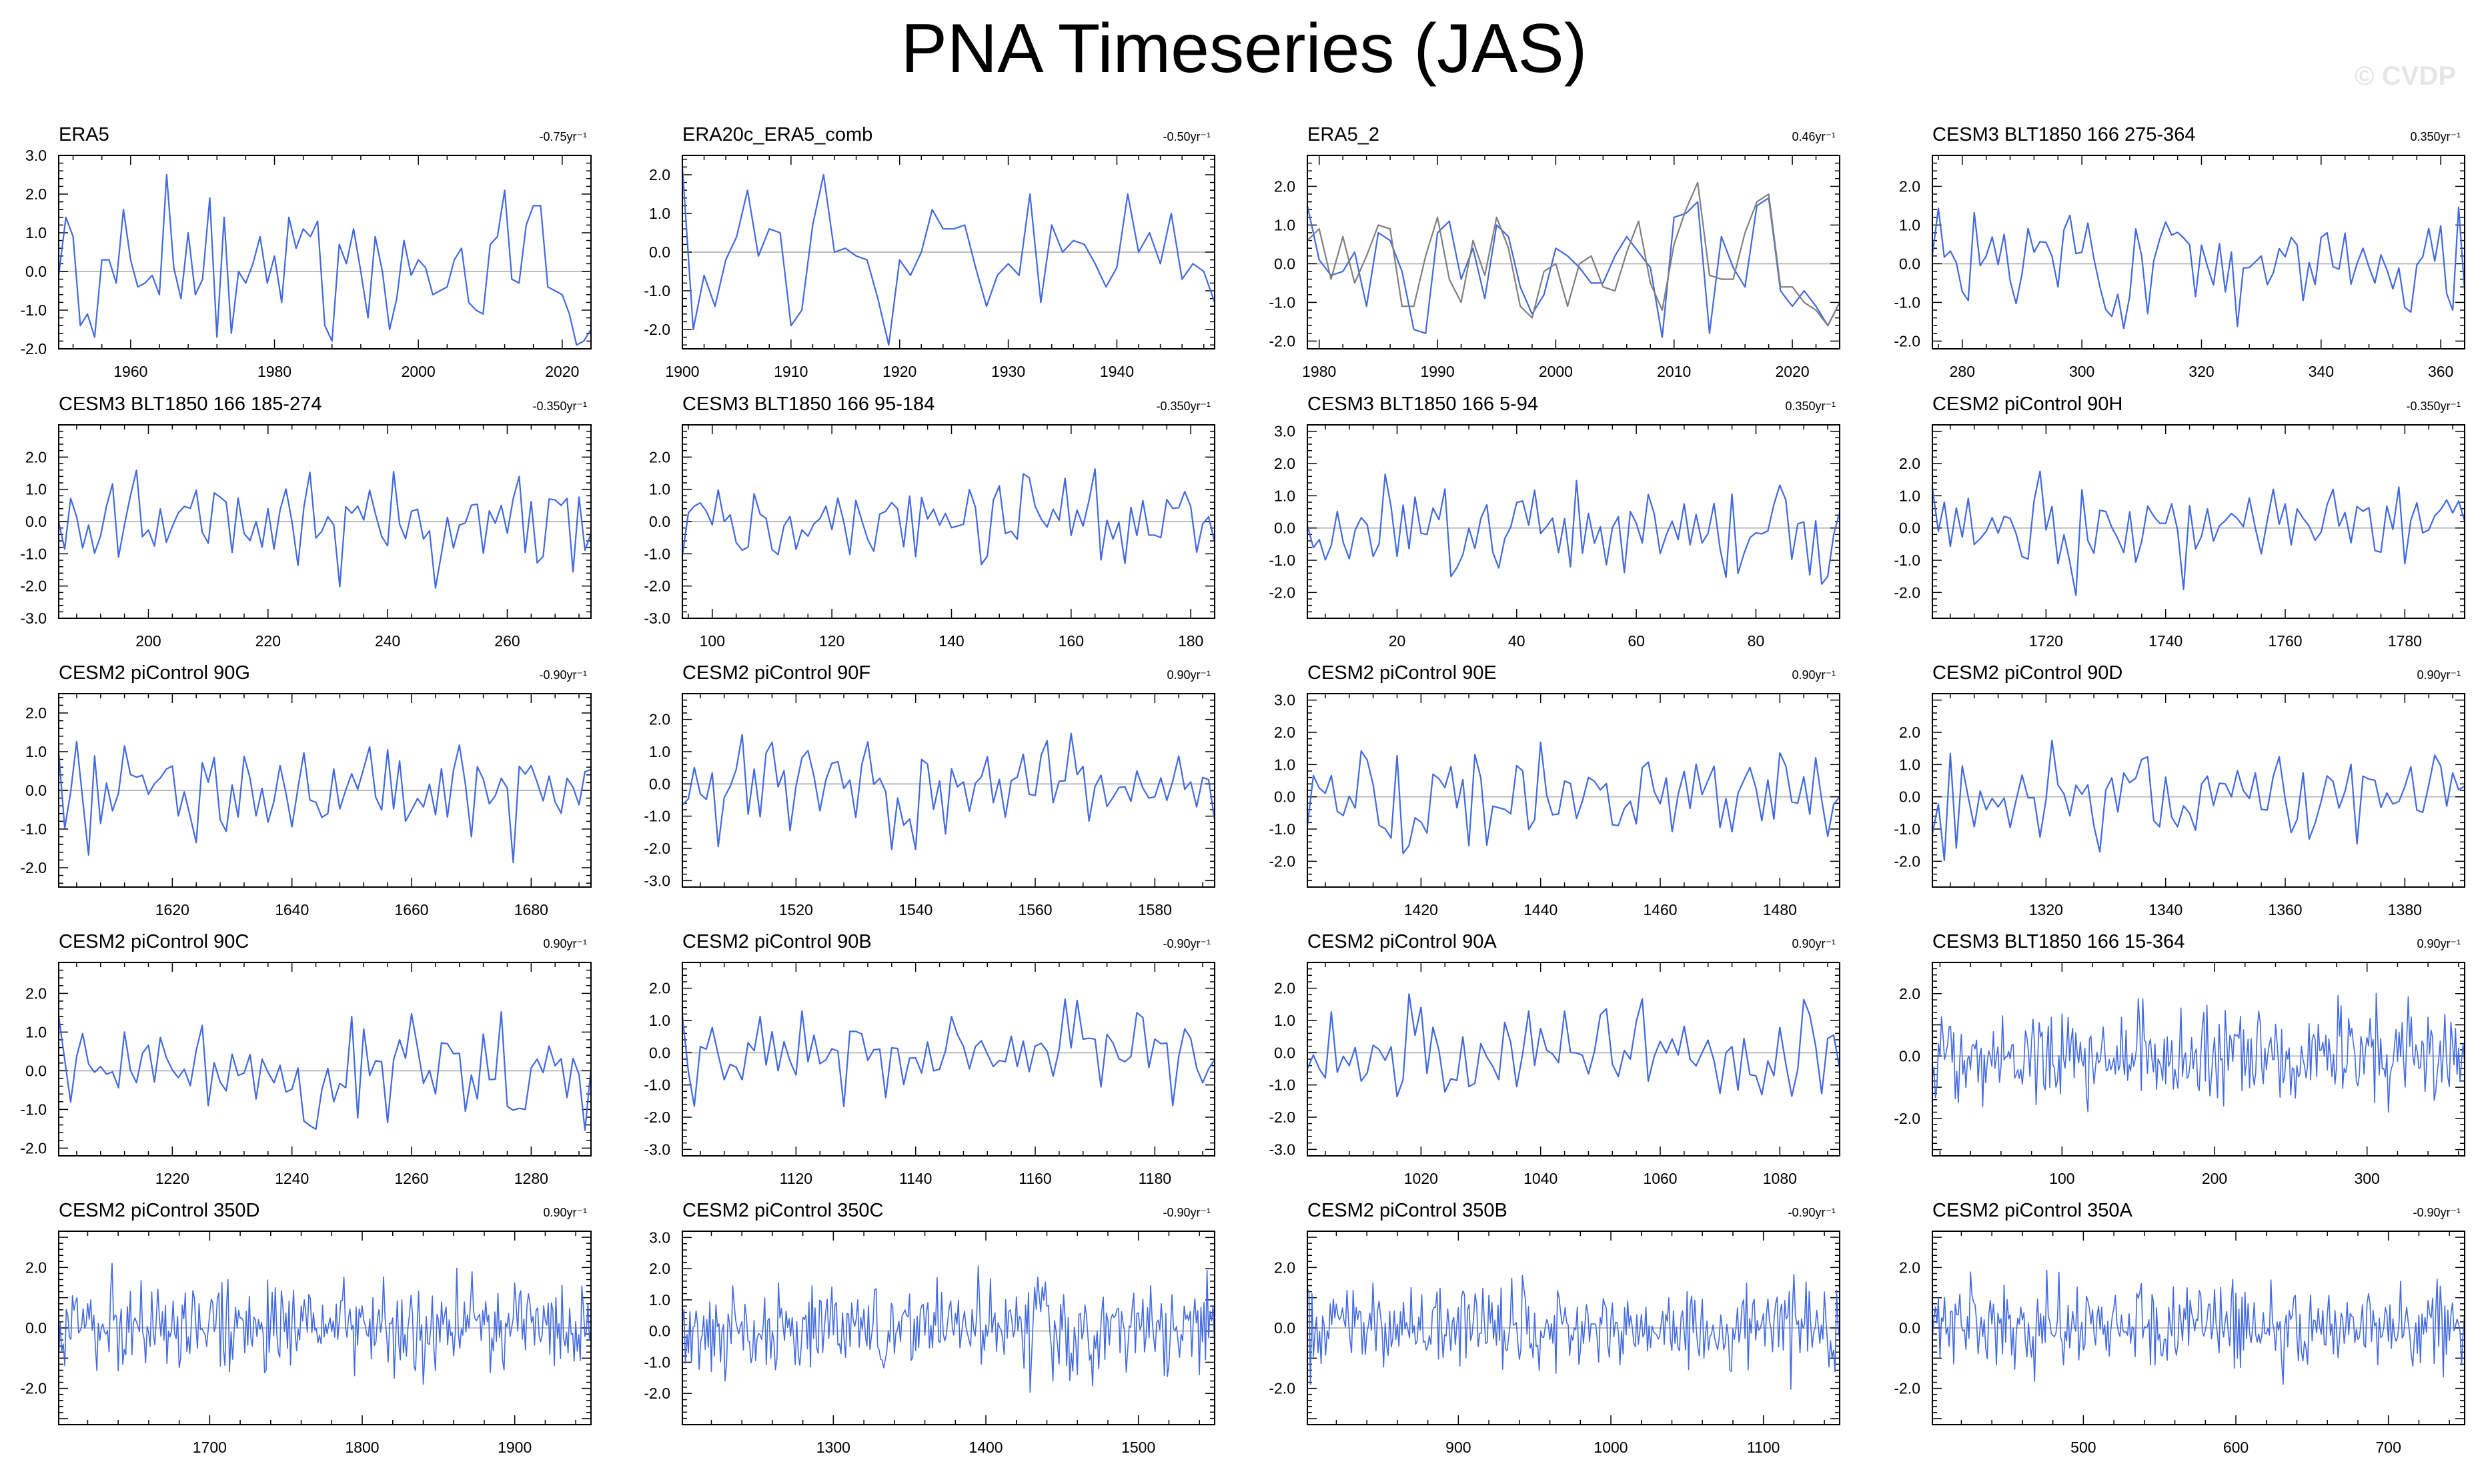 This screenshot has width=2488, height=1484. Describe the element at coordinates (1117, 371) in the screenshot. I see `x-tick-label: 1940` at that location.